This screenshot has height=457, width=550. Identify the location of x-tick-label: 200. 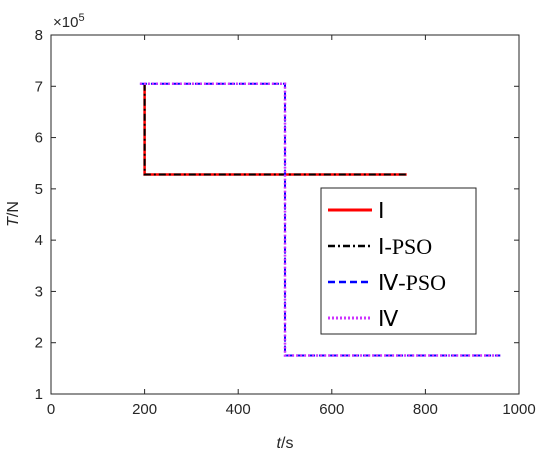
(144, 409).